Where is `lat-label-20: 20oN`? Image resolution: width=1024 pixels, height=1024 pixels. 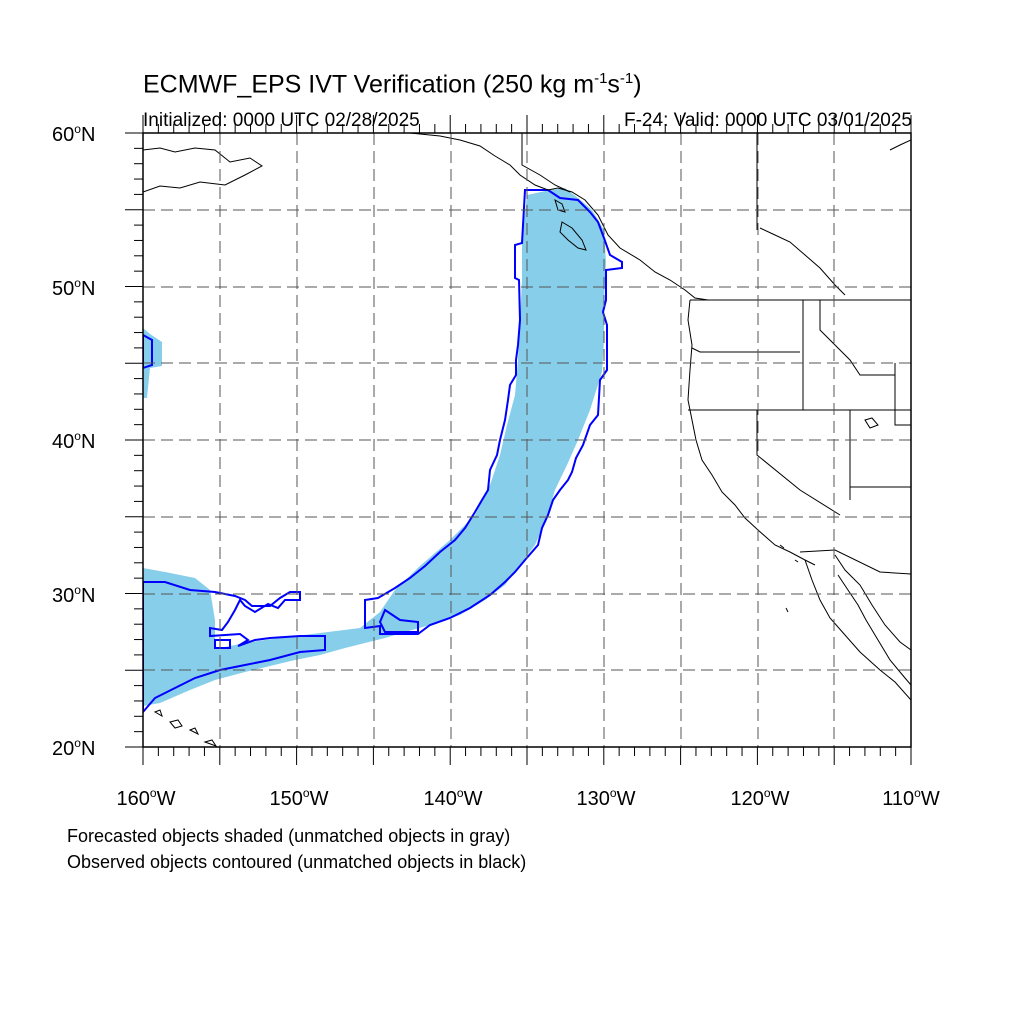 lat-label-20: 20oN is located at coordinates (74, 748).